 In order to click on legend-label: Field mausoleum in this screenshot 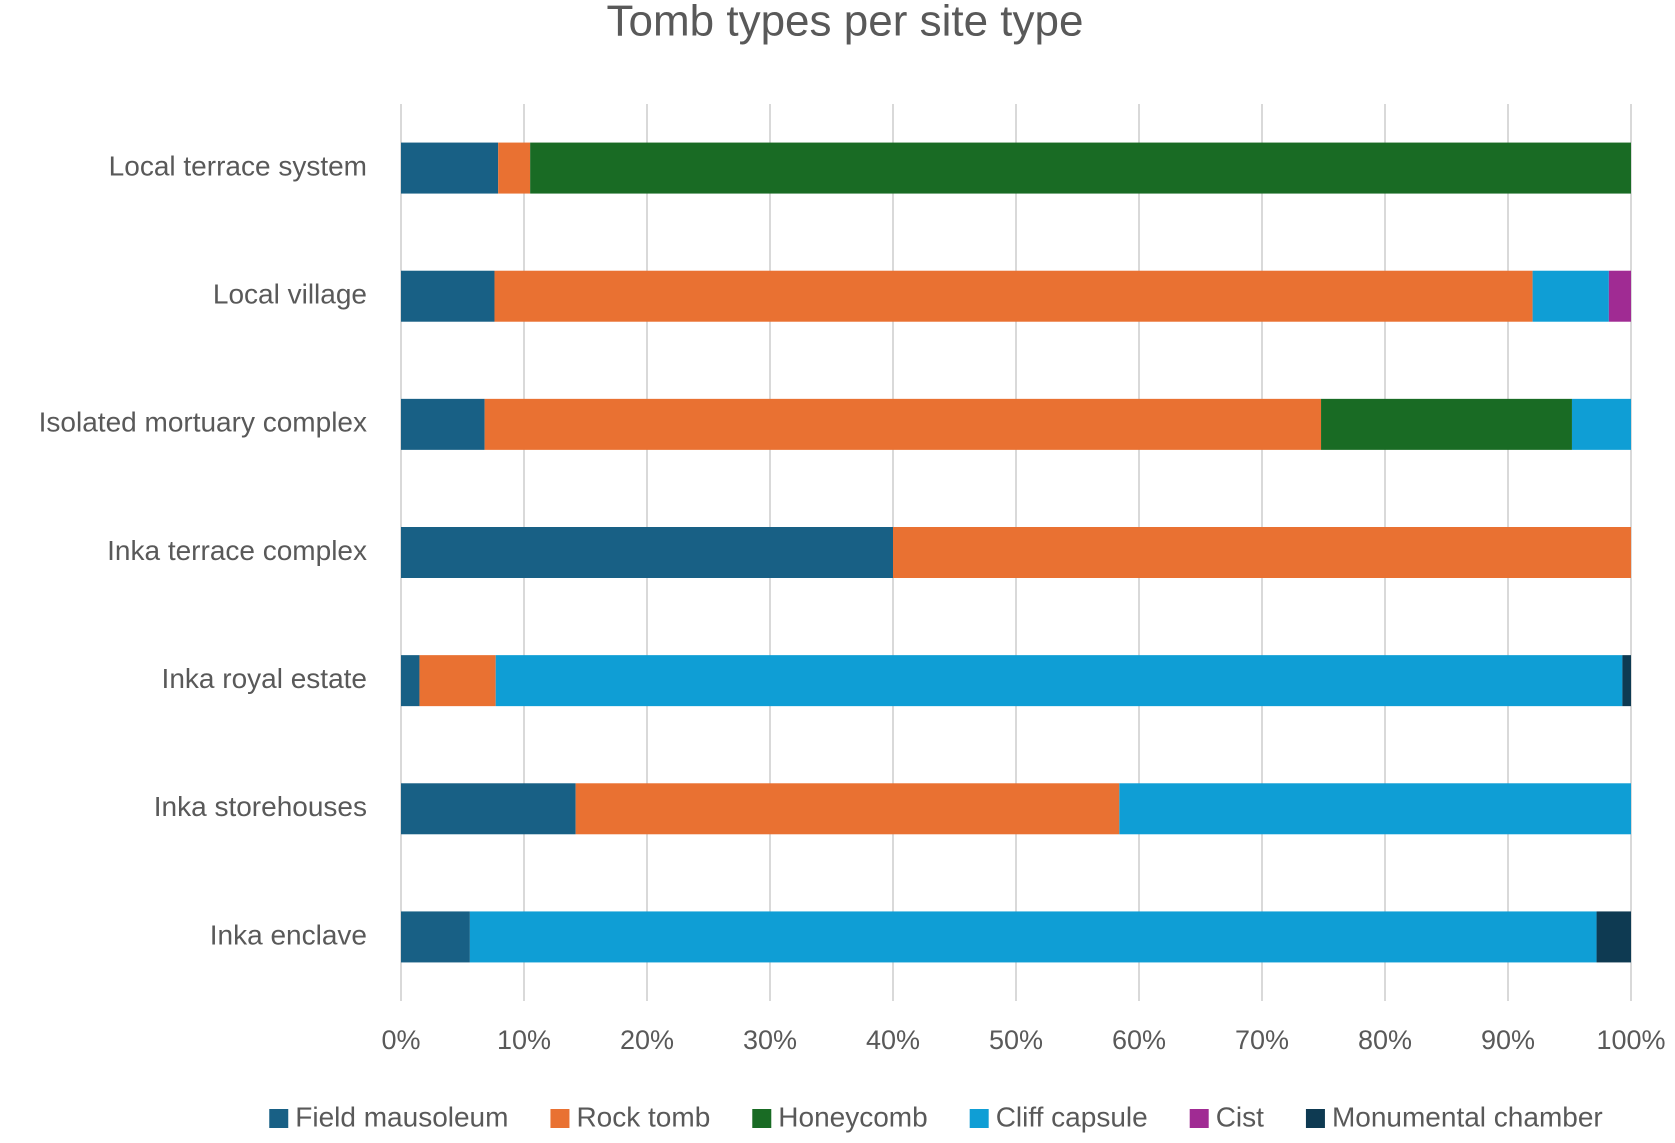, I will do `click(401, 1116)`.